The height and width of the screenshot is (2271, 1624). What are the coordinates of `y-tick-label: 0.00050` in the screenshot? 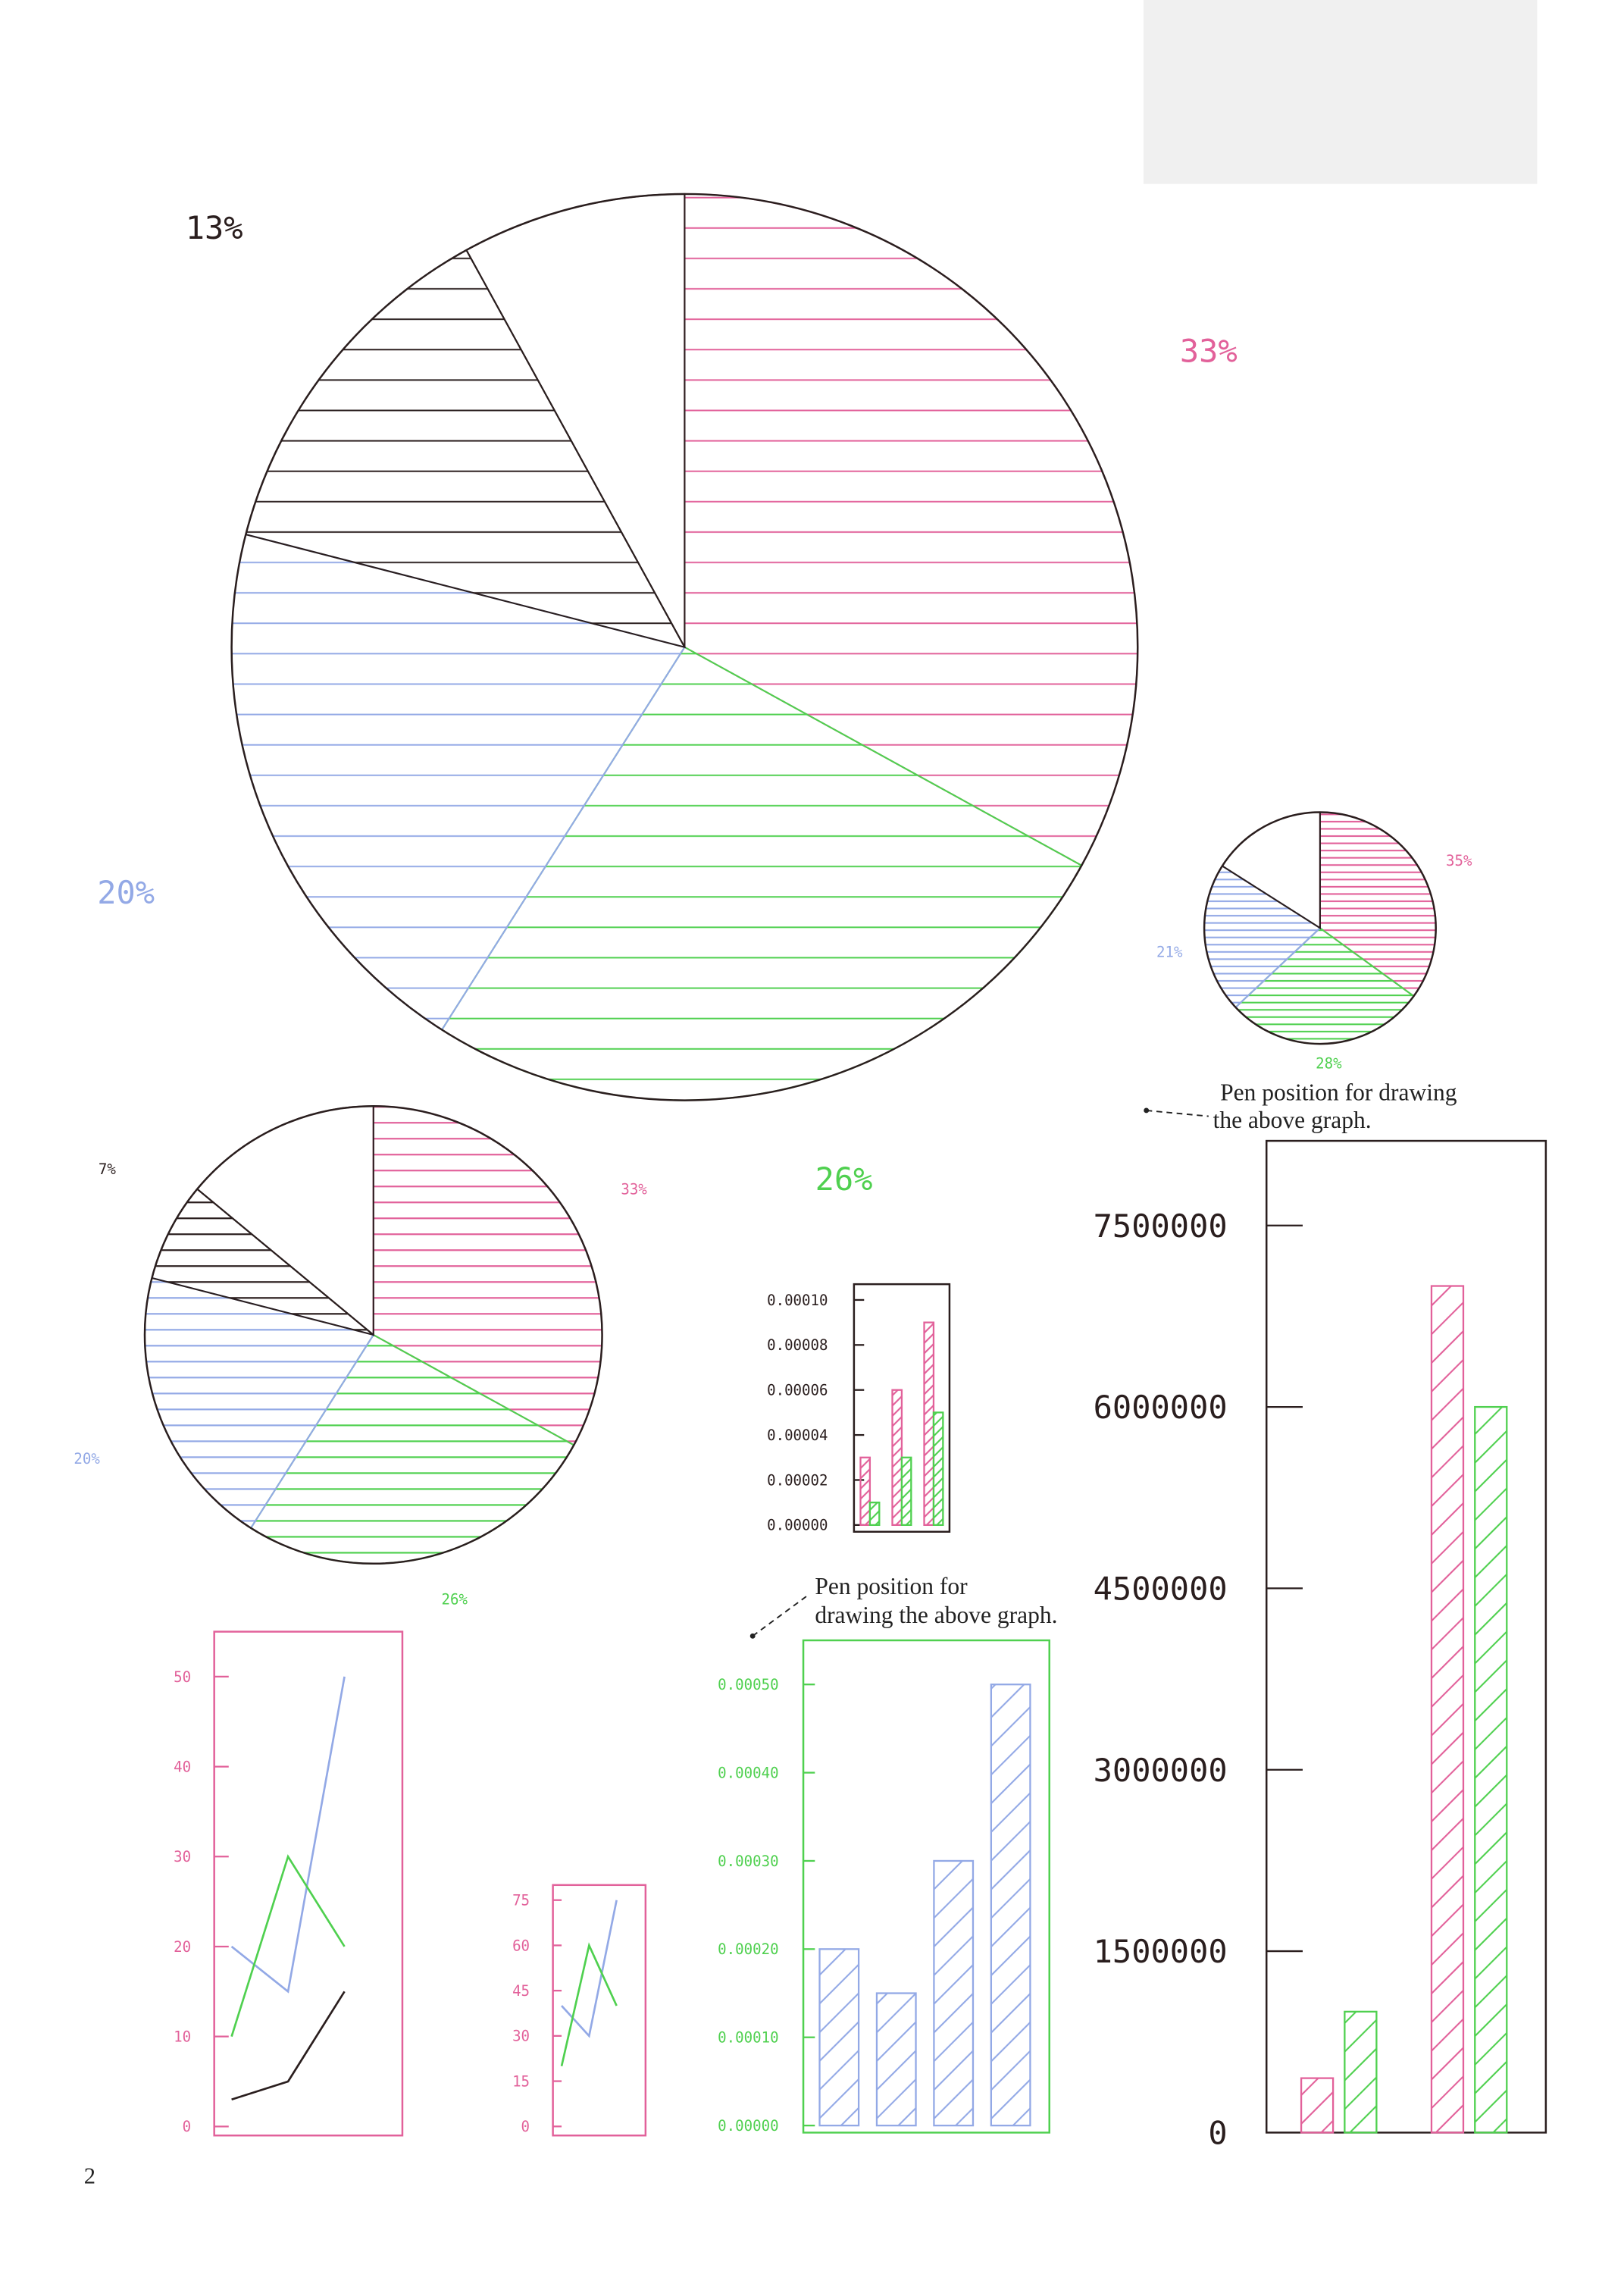 It's located at (748, 1684).